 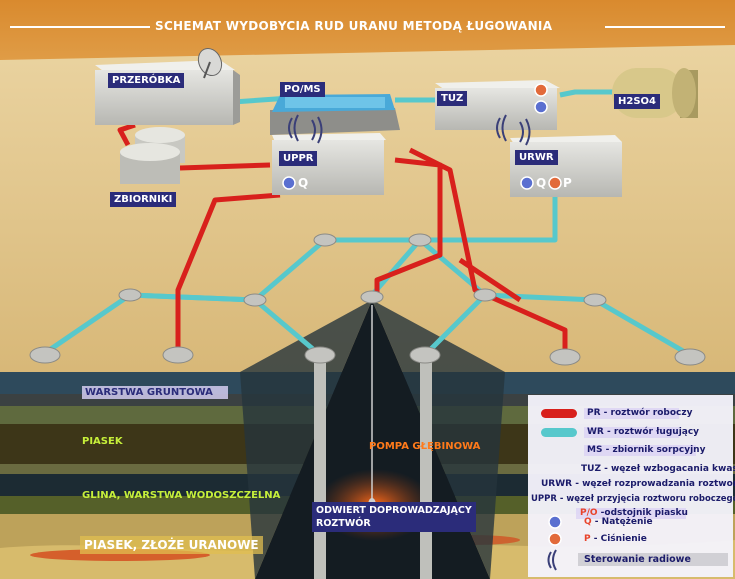 I want to click on legend-wr: WR - roztwór ługujący, so click(x=643, y=432).